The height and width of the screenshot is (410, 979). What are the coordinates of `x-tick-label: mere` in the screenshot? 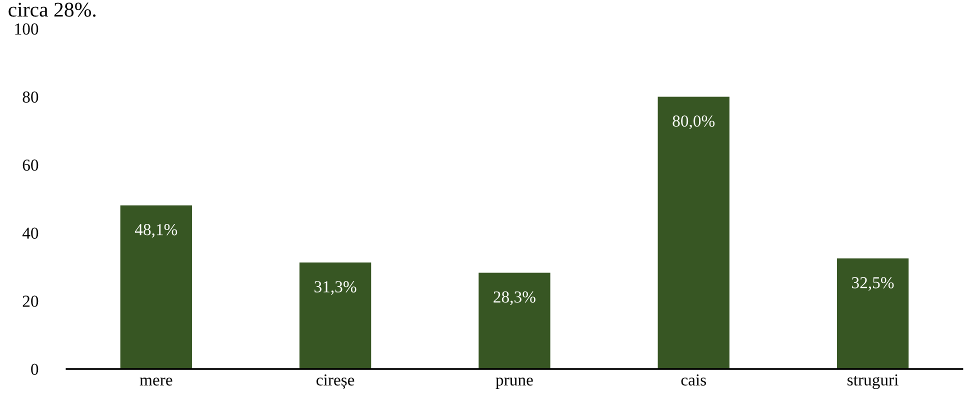 It's located at (156, 382).